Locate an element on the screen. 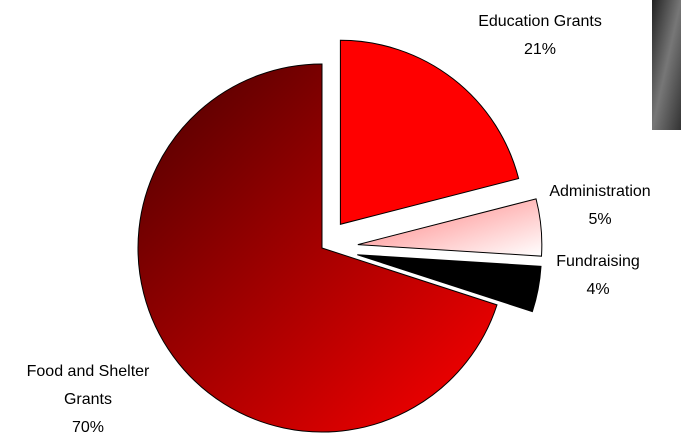  slice-label: Food and Shelter Grants 70% is located at coordinates (88, 395).